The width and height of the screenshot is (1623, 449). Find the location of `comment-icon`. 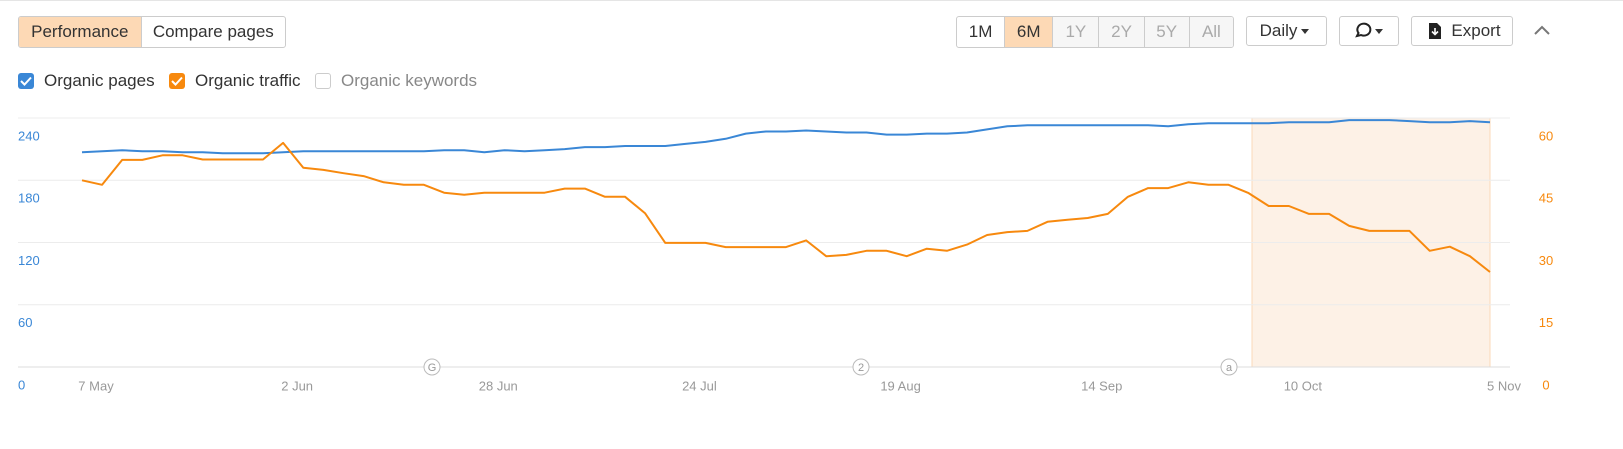

comment-icon is located at coordinates (1369, 30).